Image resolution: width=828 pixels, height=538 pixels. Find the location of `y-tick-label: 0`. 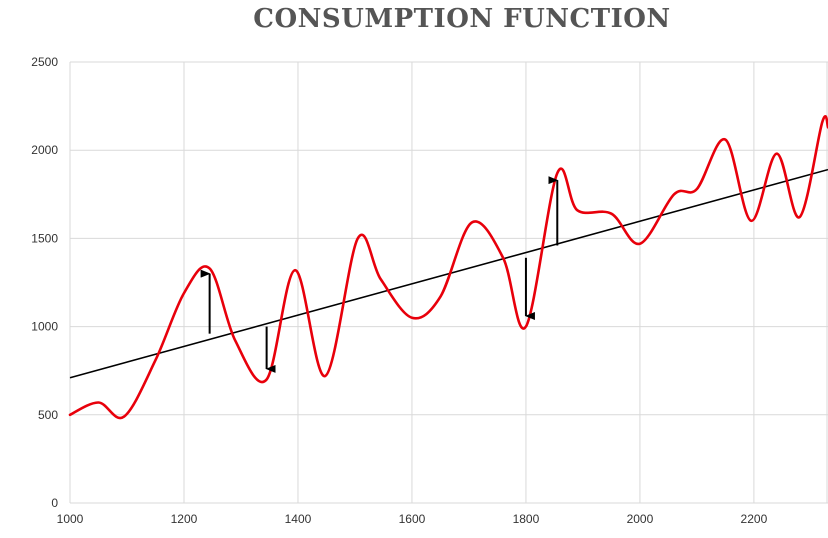

y-tick-label: 0 is located at coordinates (54, 503).